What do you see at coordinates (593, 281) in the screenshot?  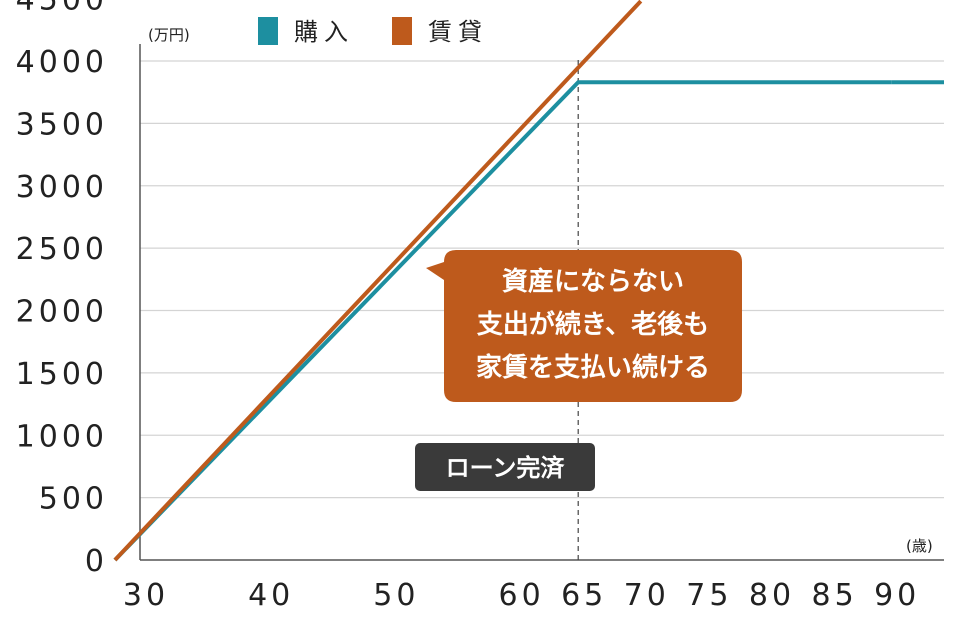 I see `callout-line-1: 資産にならない` at bounding box center [593, 281].